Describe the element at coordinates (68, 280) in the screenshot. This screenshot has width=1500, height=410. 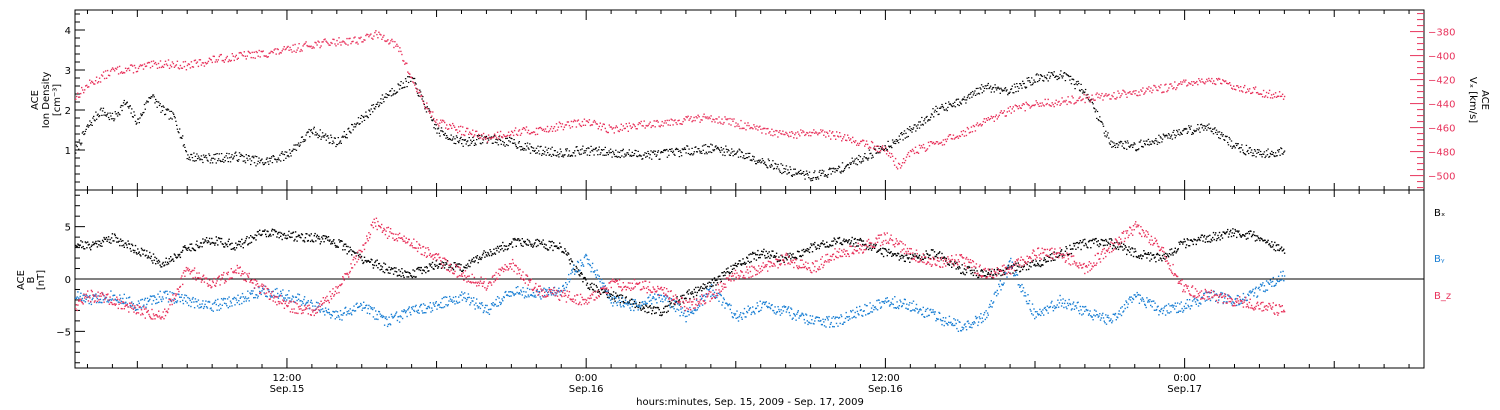
I see `b-tick-label: 0` at that location.